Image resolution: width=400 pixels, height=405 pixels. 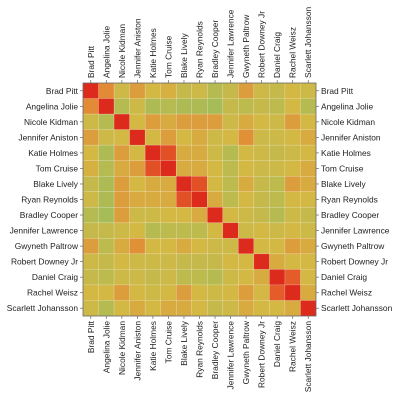 What do you see at coordinates (90, 246) in the screenshot?
I see `heatmap-cell-gwyneth-paltrow--brad-pitt` at bounding box center [90, 246].